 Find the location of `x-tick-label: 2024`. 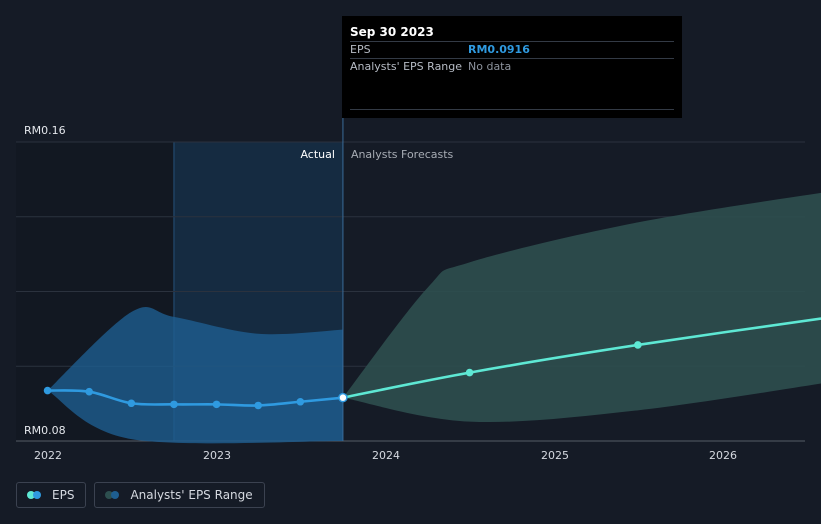

x-tick-label: 2024 is located at coordinates (386, 455).